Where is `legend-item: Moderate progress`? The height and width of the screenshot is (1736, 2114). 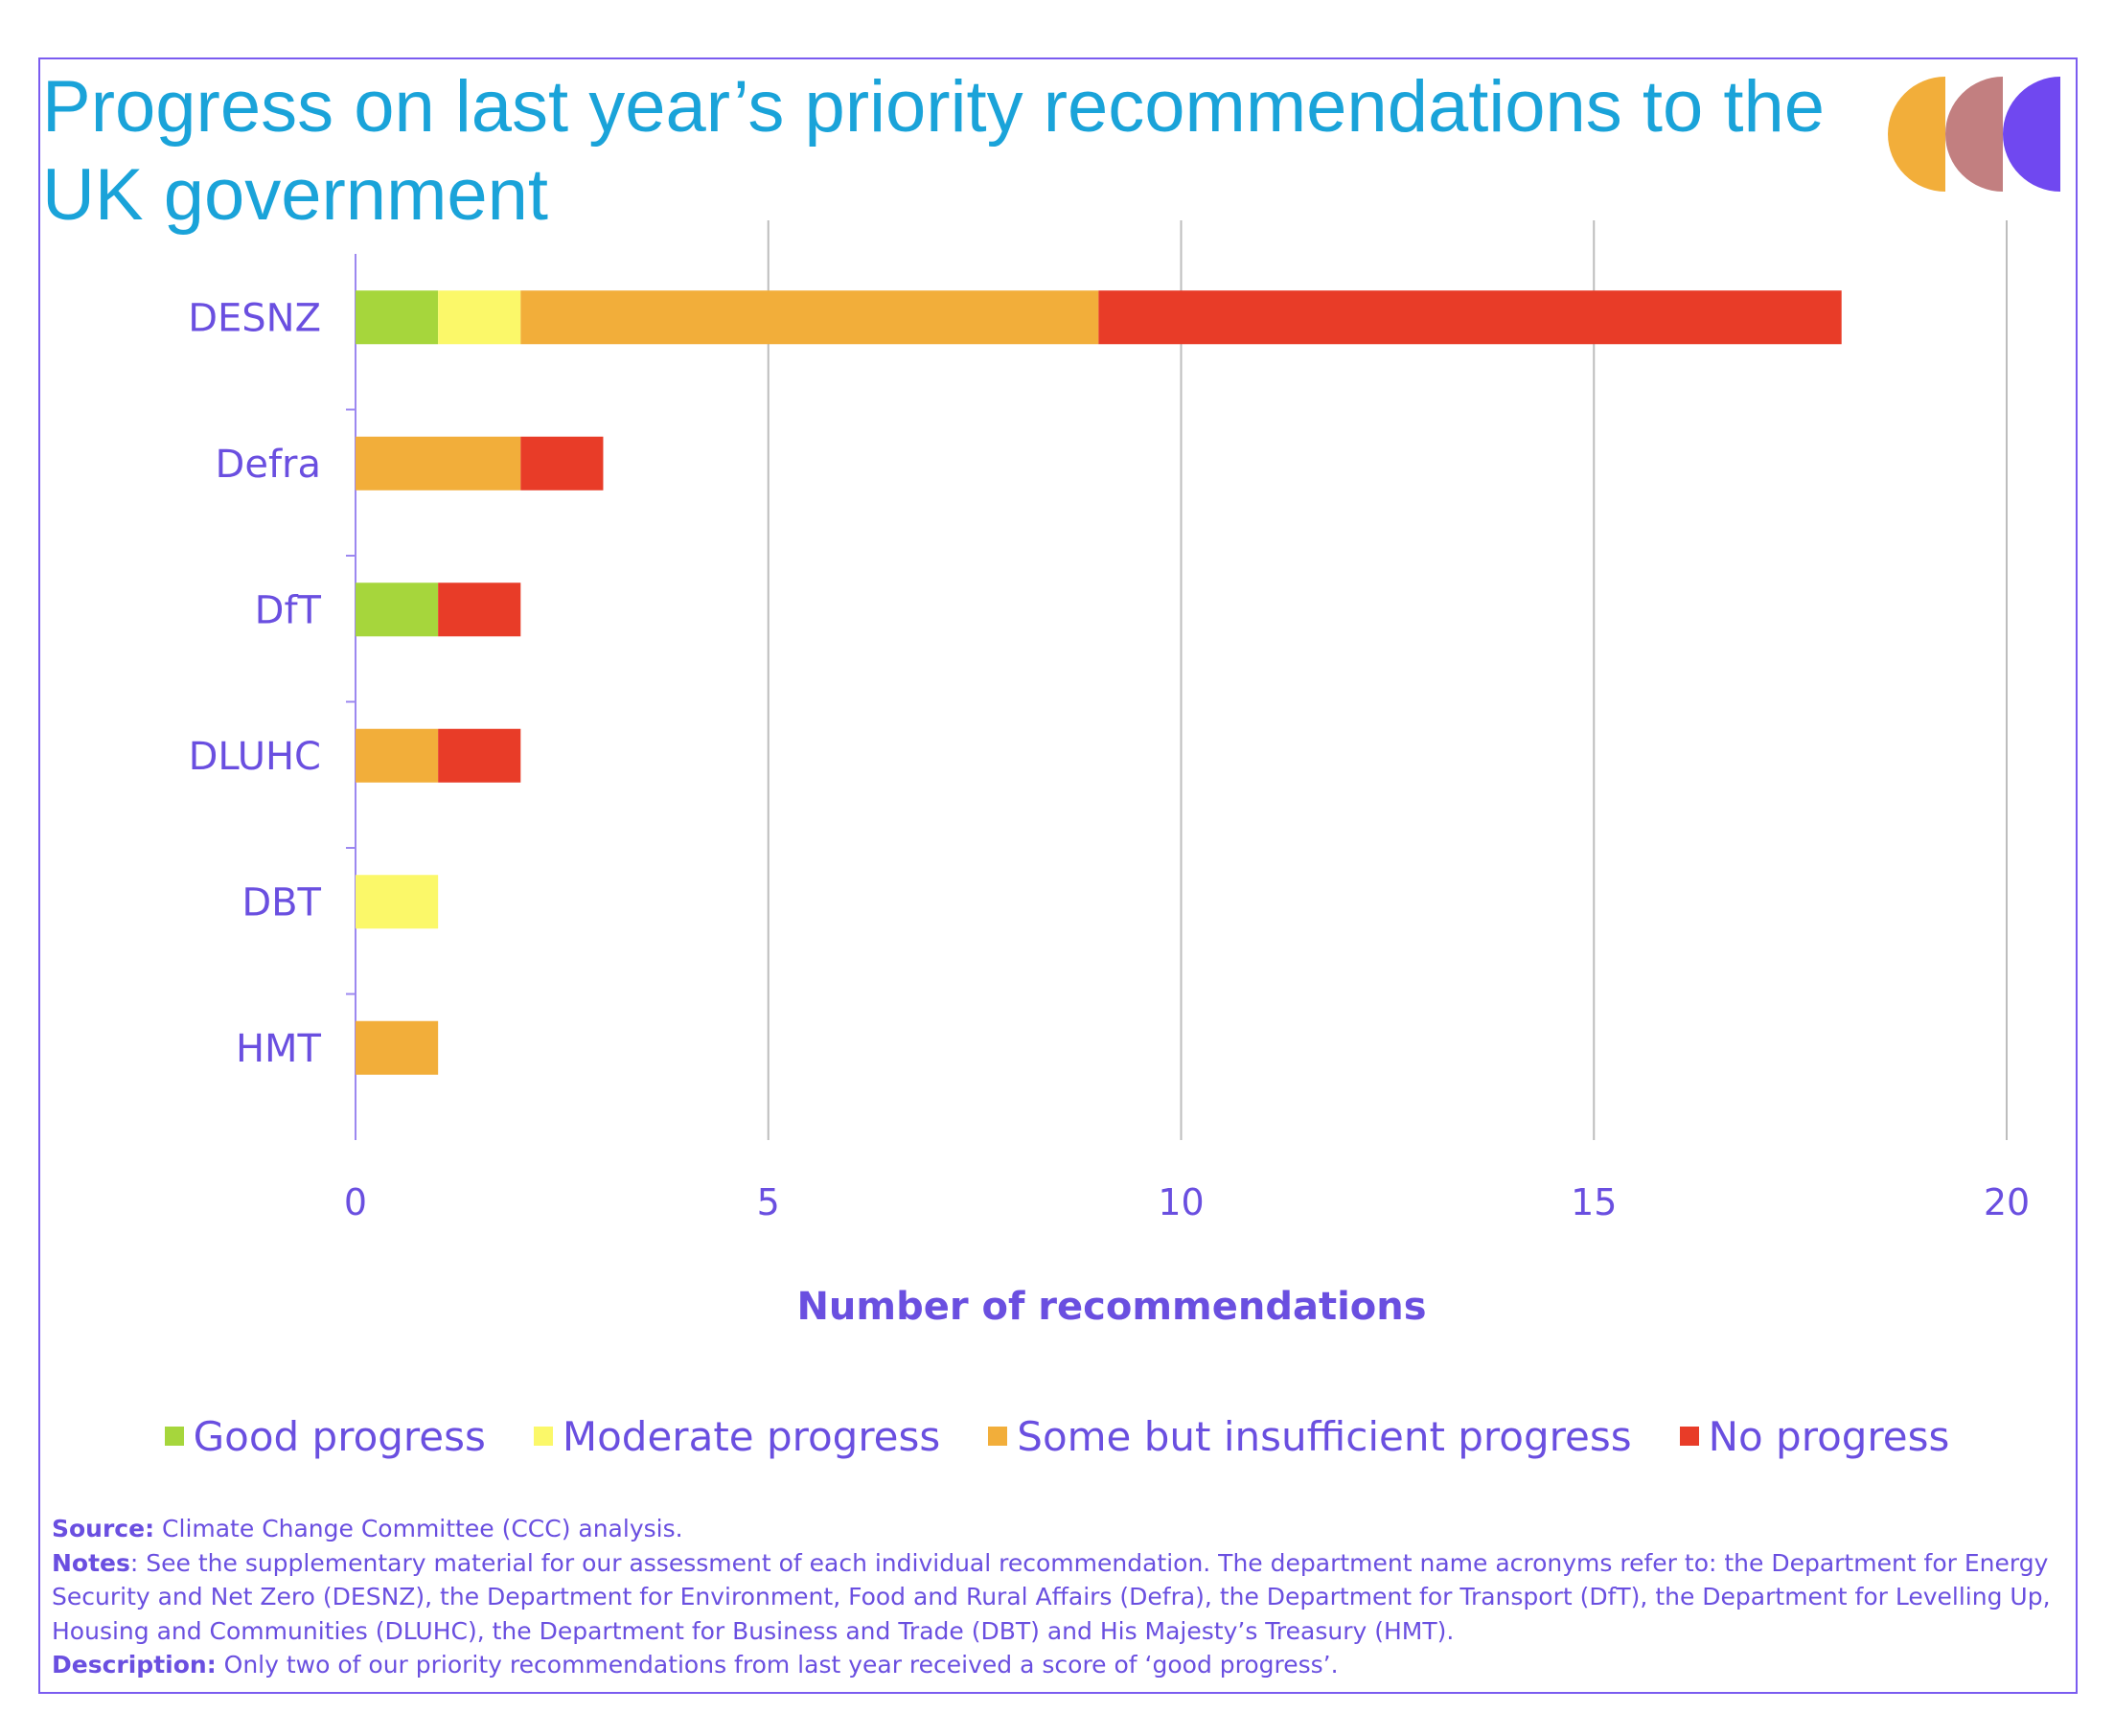 legend-item: Moderate progress is located at coordinates (737, 1436).